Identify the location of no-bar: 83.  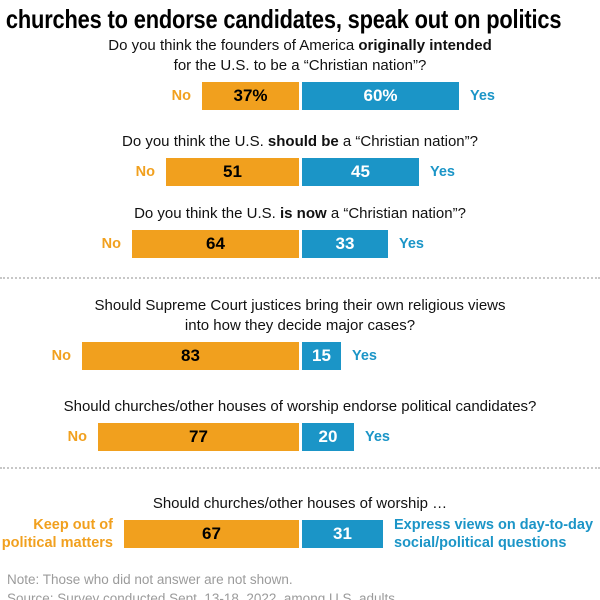
(190, 356).